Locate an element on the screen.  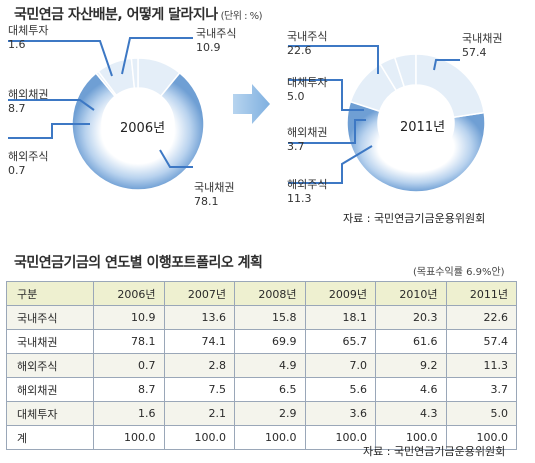
label-2006-for-equity-name: 해외주식 is located at coordinates (28, 156).